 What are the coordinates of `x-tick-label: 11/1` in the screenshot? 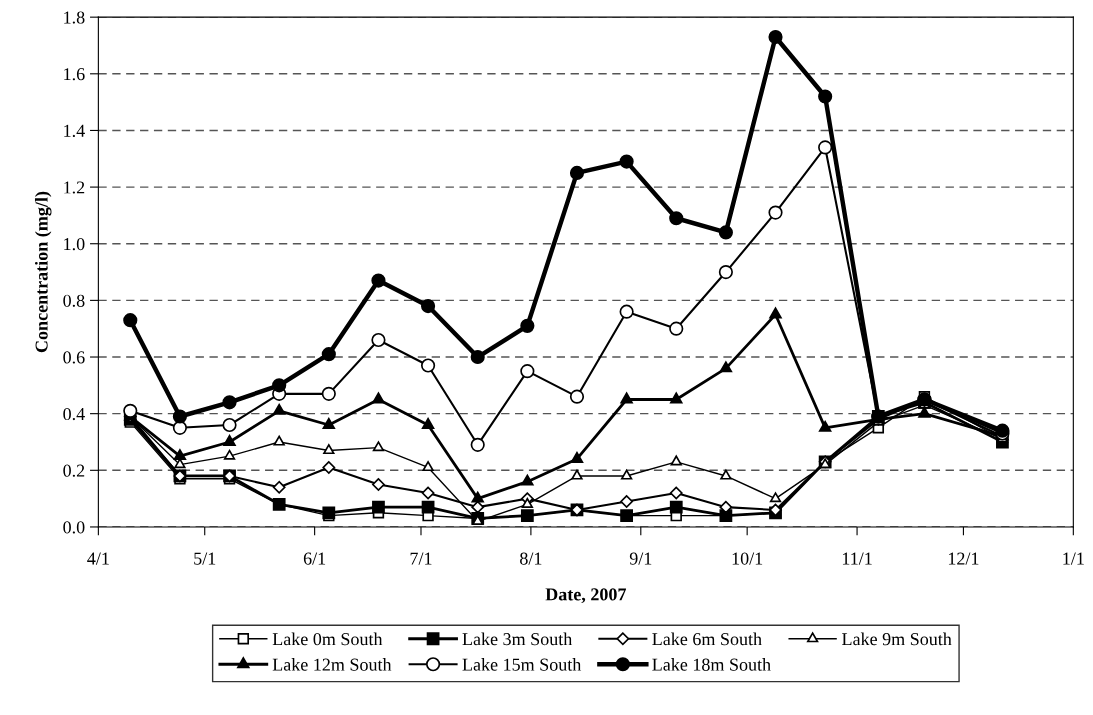 It's located at (857, 558).